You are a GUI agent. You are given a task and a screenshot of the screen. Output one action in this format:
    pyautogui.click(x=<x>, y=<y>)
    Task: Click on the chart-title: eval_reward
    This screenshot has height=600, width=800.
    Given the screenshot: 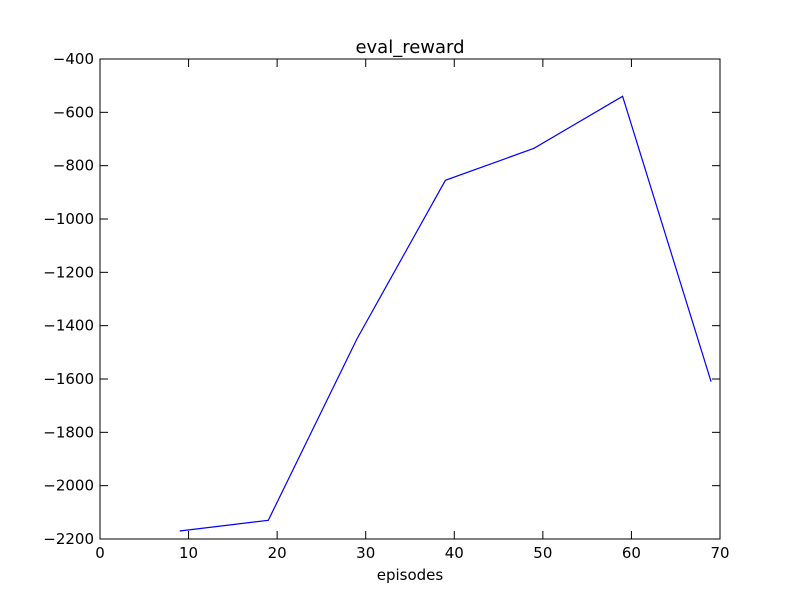 What is the action you would take?
    pyautogui.click(x=409, y=47)
    